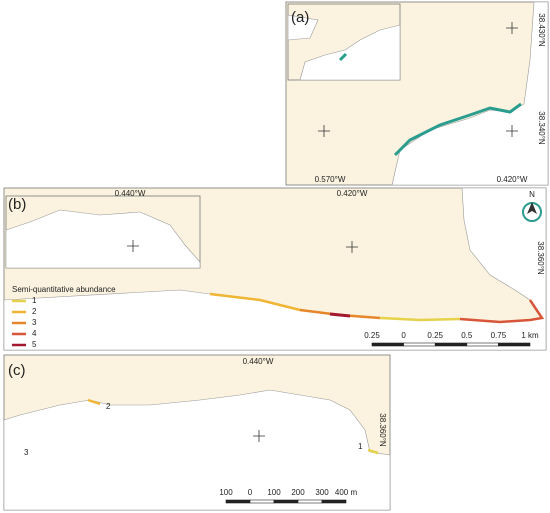 The height and width of the screenshot is (513, 550). Describe the element at coordinates (360, 446) in the screenshot. I see `site-label: 1` at that location.